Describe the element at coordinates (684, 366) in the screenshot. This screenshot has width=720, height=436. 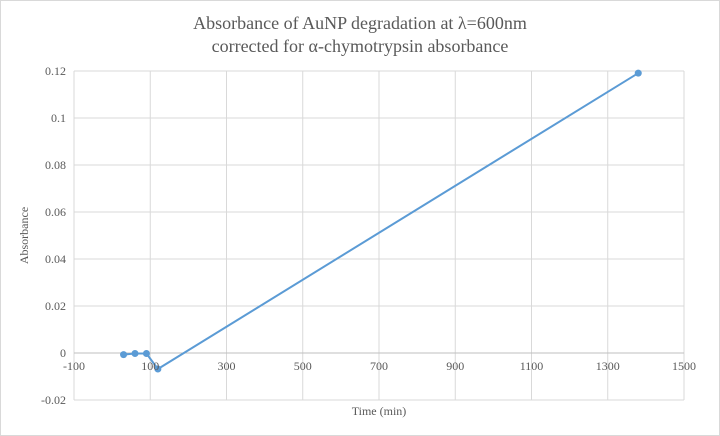
I see `x-tick-label: 1500` at that location.